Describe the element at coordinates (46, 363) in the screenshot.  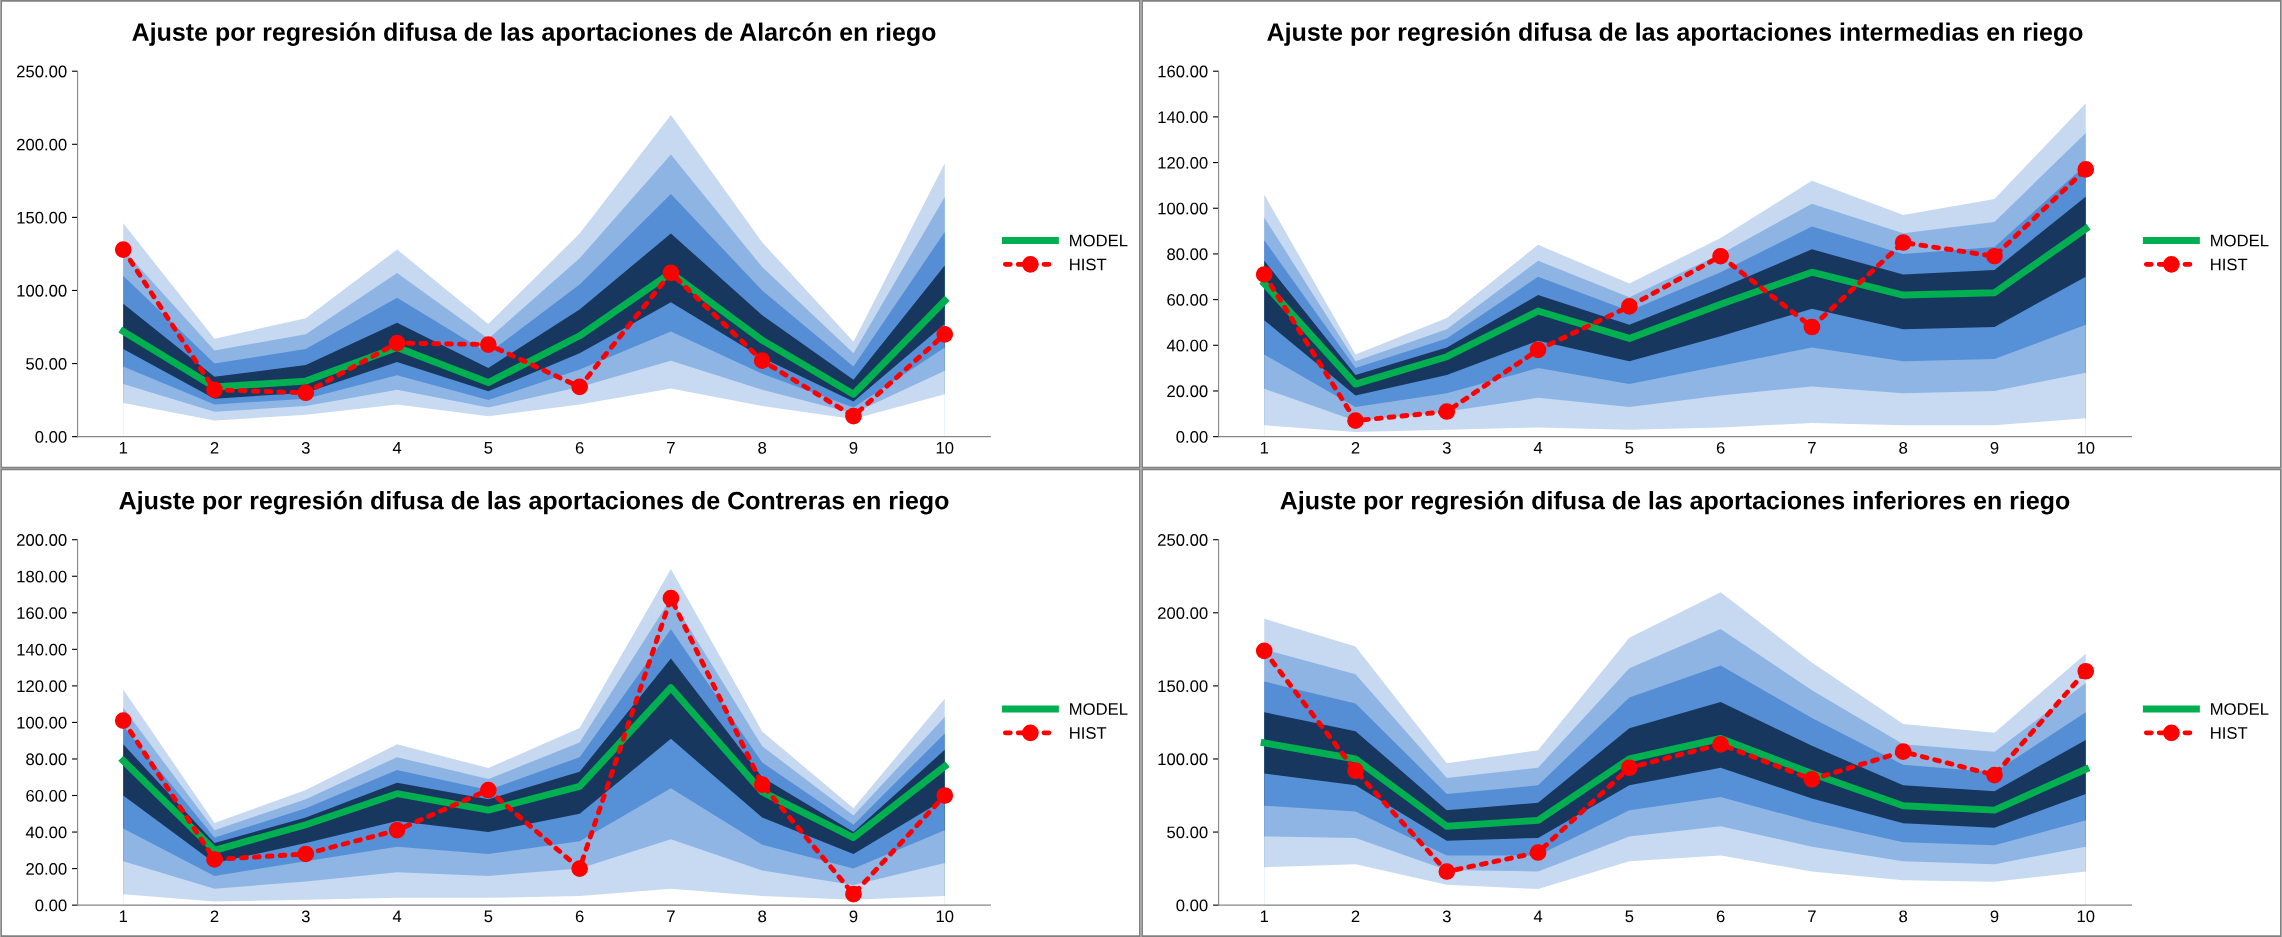
I see `y-tick-label: 50.00` at that location.